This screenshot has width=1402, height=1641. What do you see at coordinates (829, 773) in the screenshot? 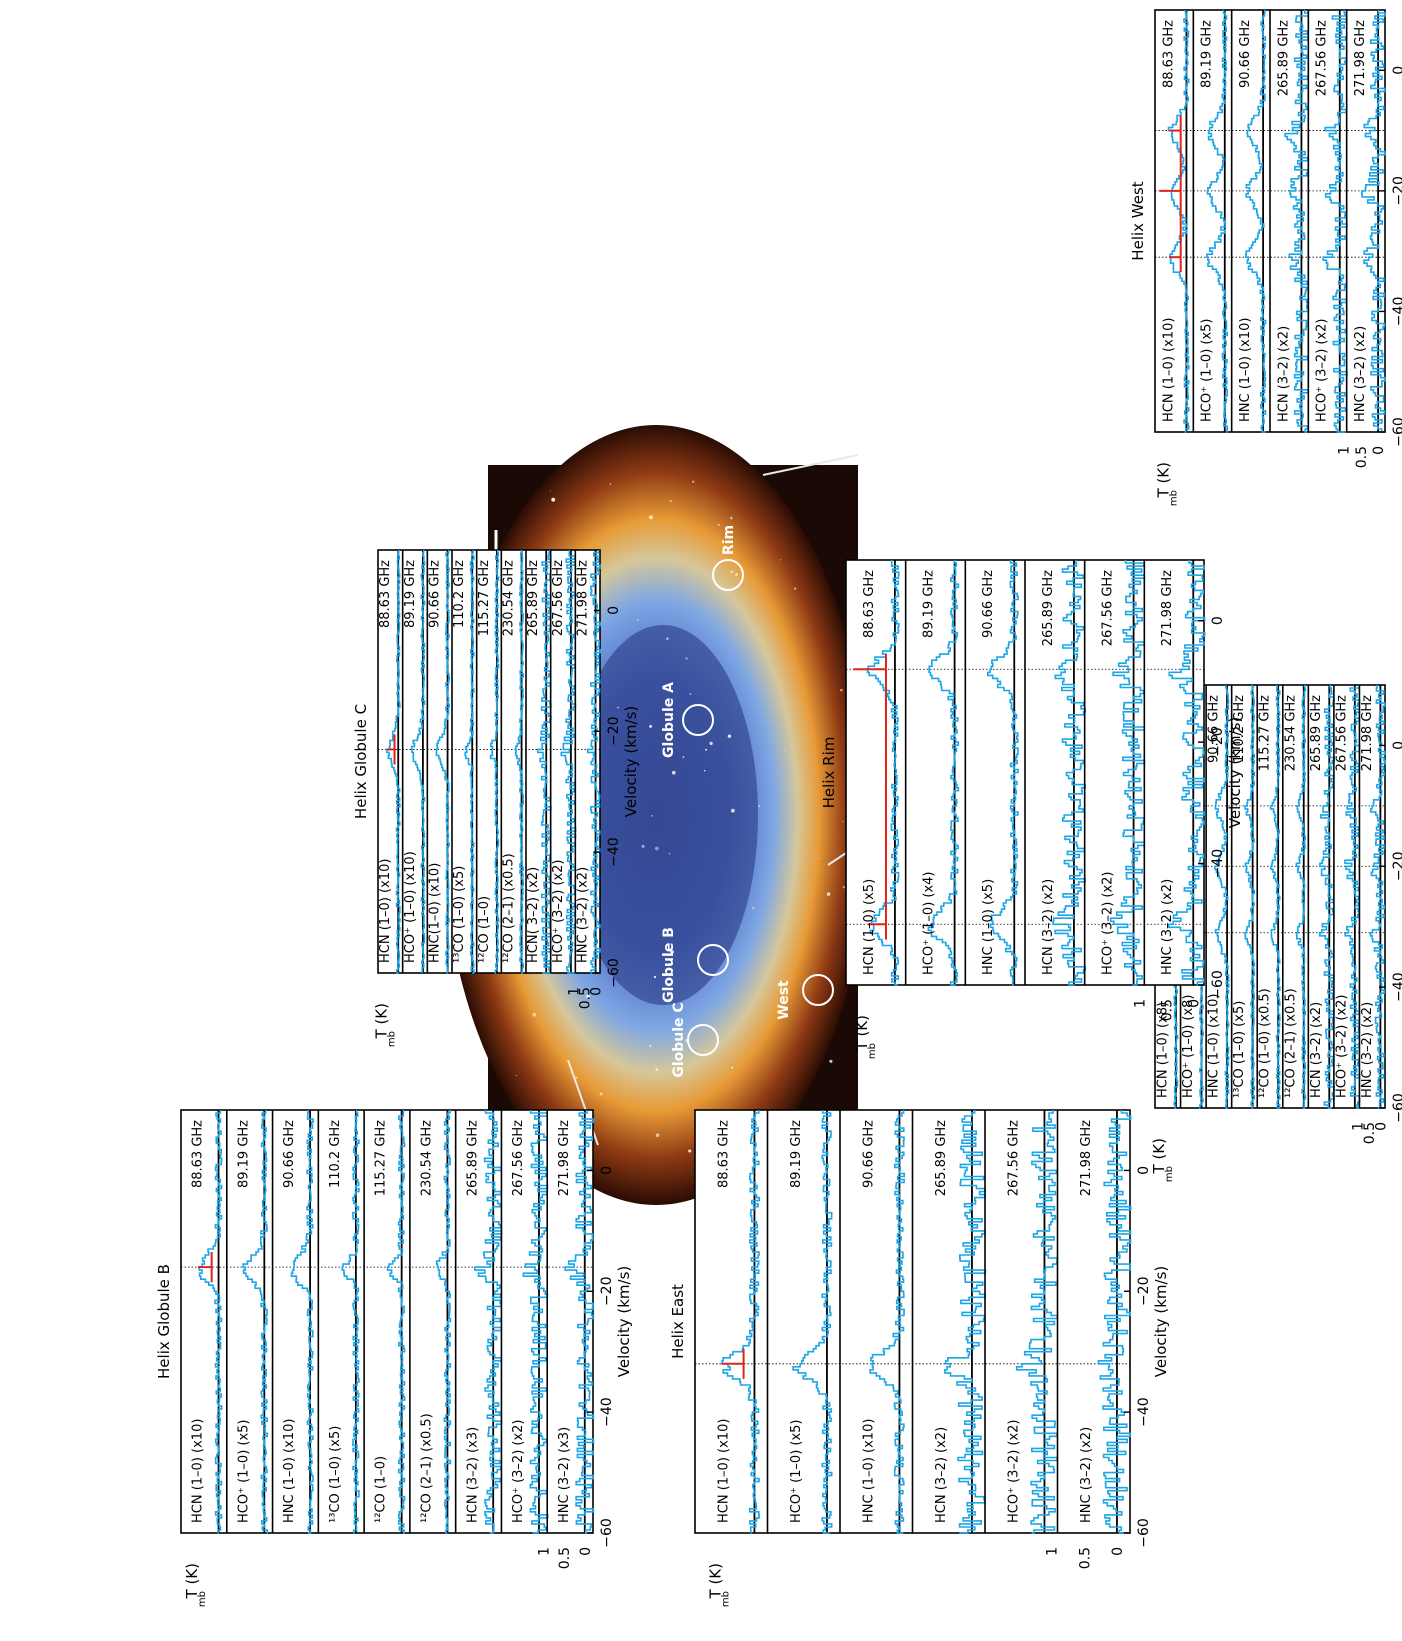
I see `panel-title: Helix Rim` at bounding box center [829, 773].